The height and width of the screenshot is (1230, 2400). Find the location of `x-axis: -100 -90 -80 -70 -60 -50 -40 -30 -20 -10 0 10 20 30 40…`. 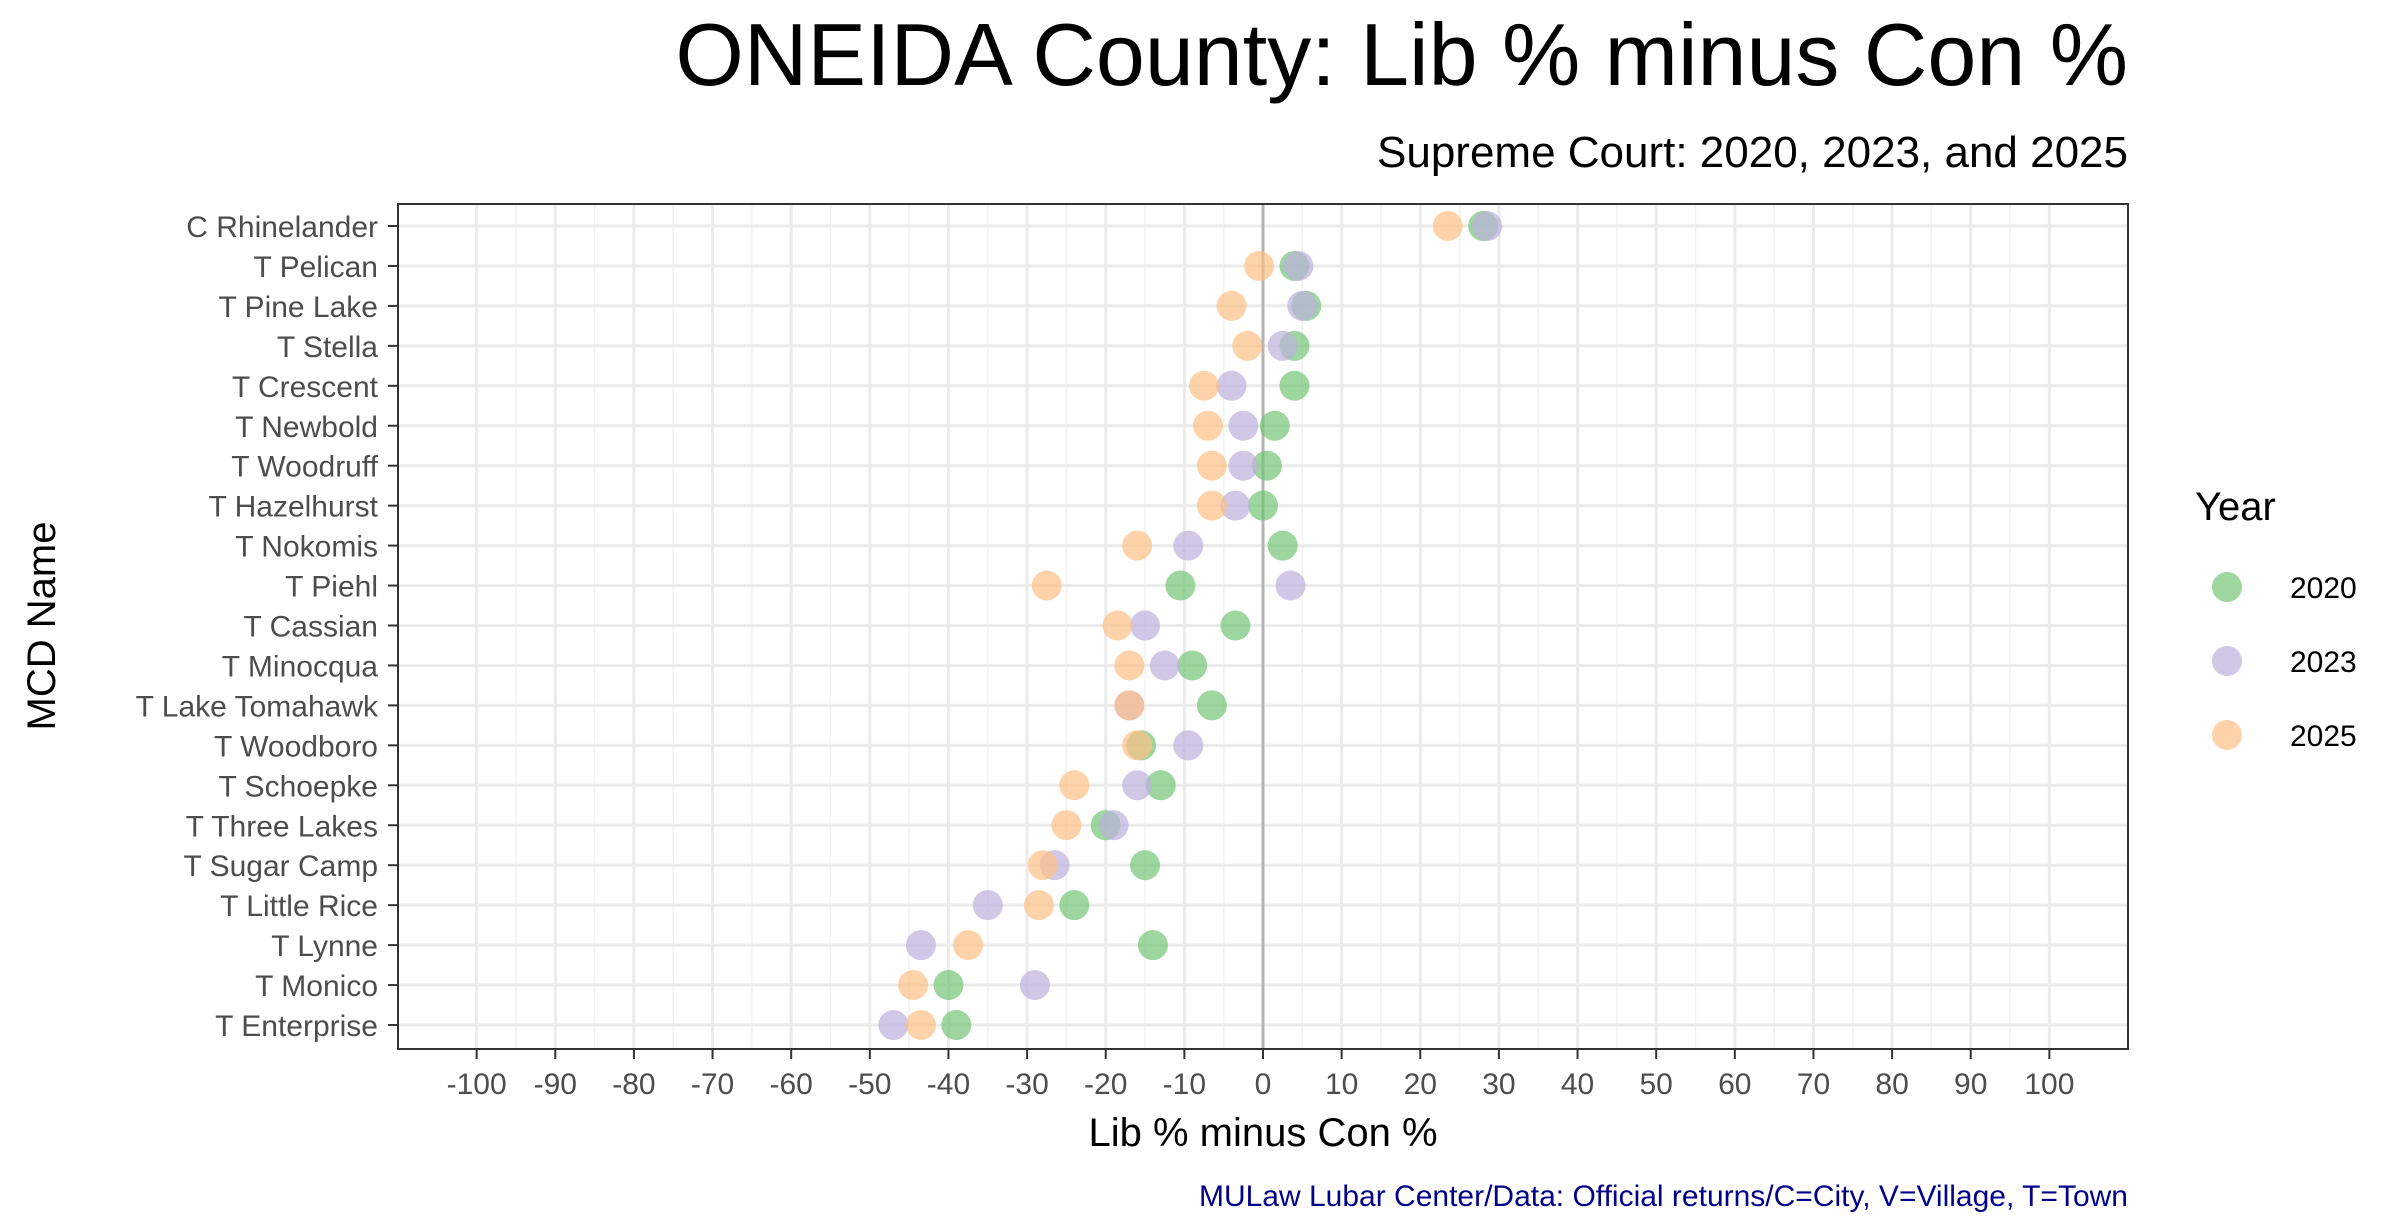

x-axis: -100 -90 -80 -70 -60 -50 -40 -30 -20 -10 0 10 20 30 40… is located at coordinates (1260, 1075).